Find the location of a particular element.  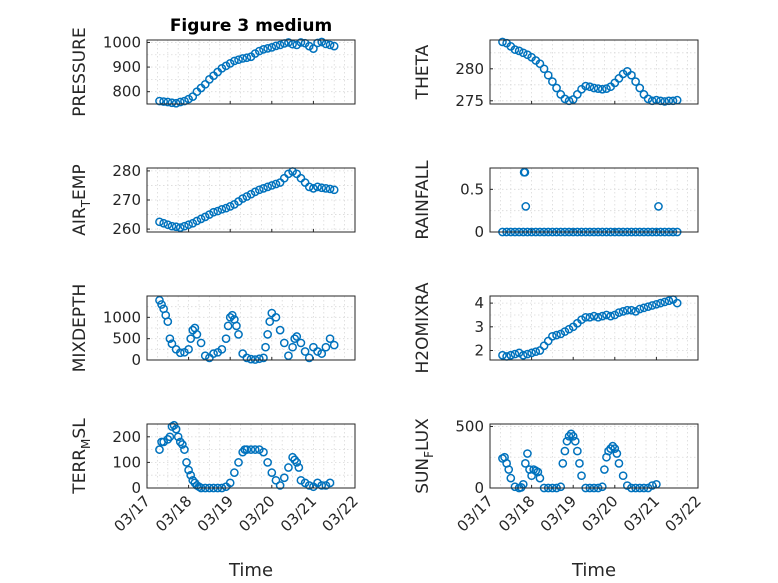

y-axis-label: H2OMIXRA is located at coordinates (423, 327).